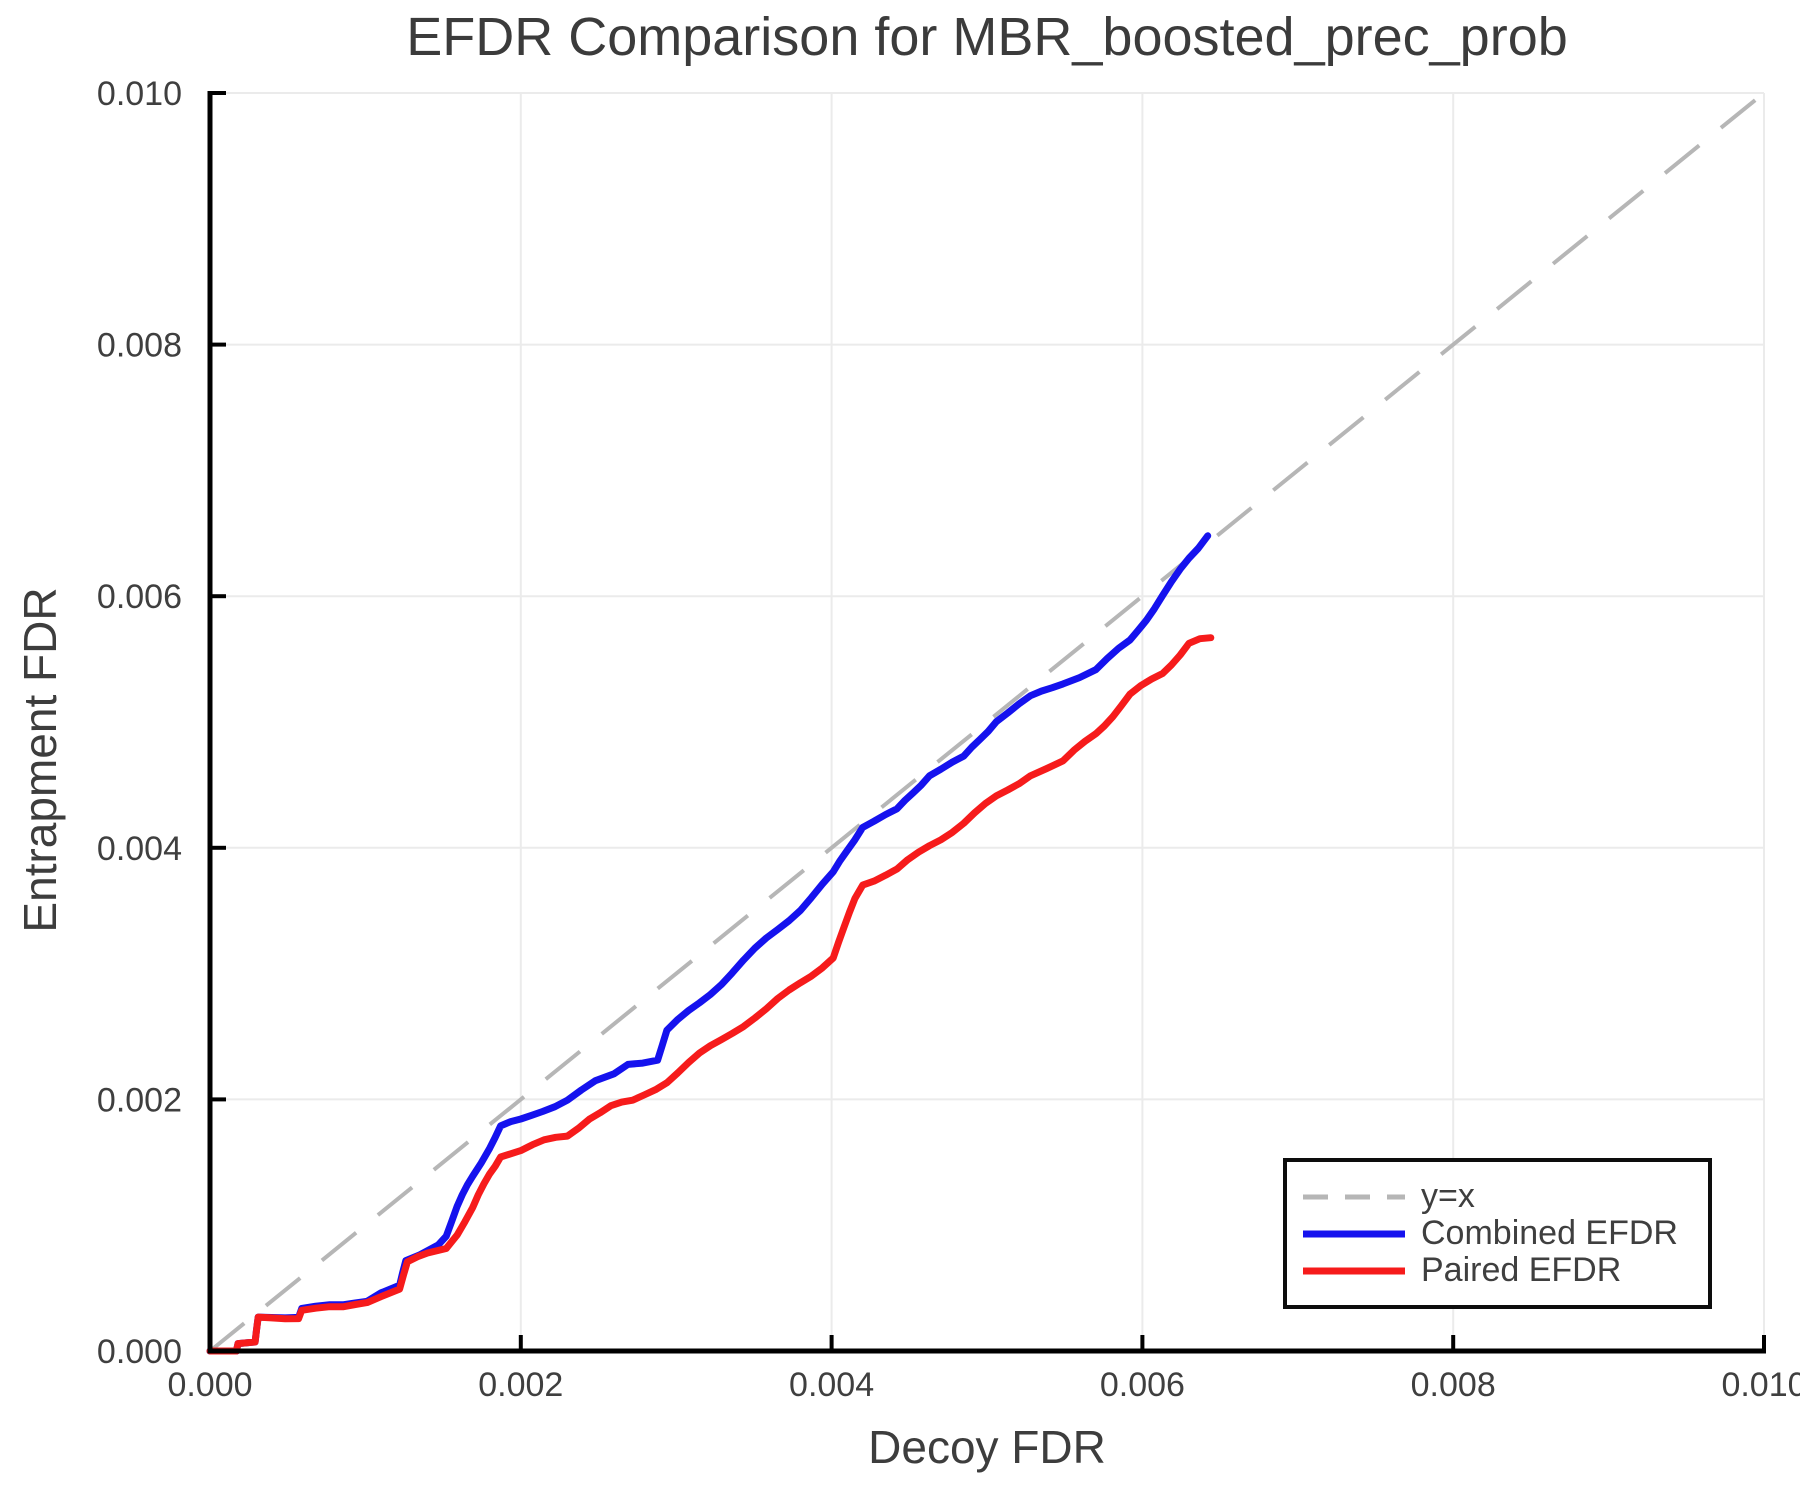 The height and width of the screenshot is (1500, 1800). I want to click on y-tick-label: 0.010, so click(139, 94).